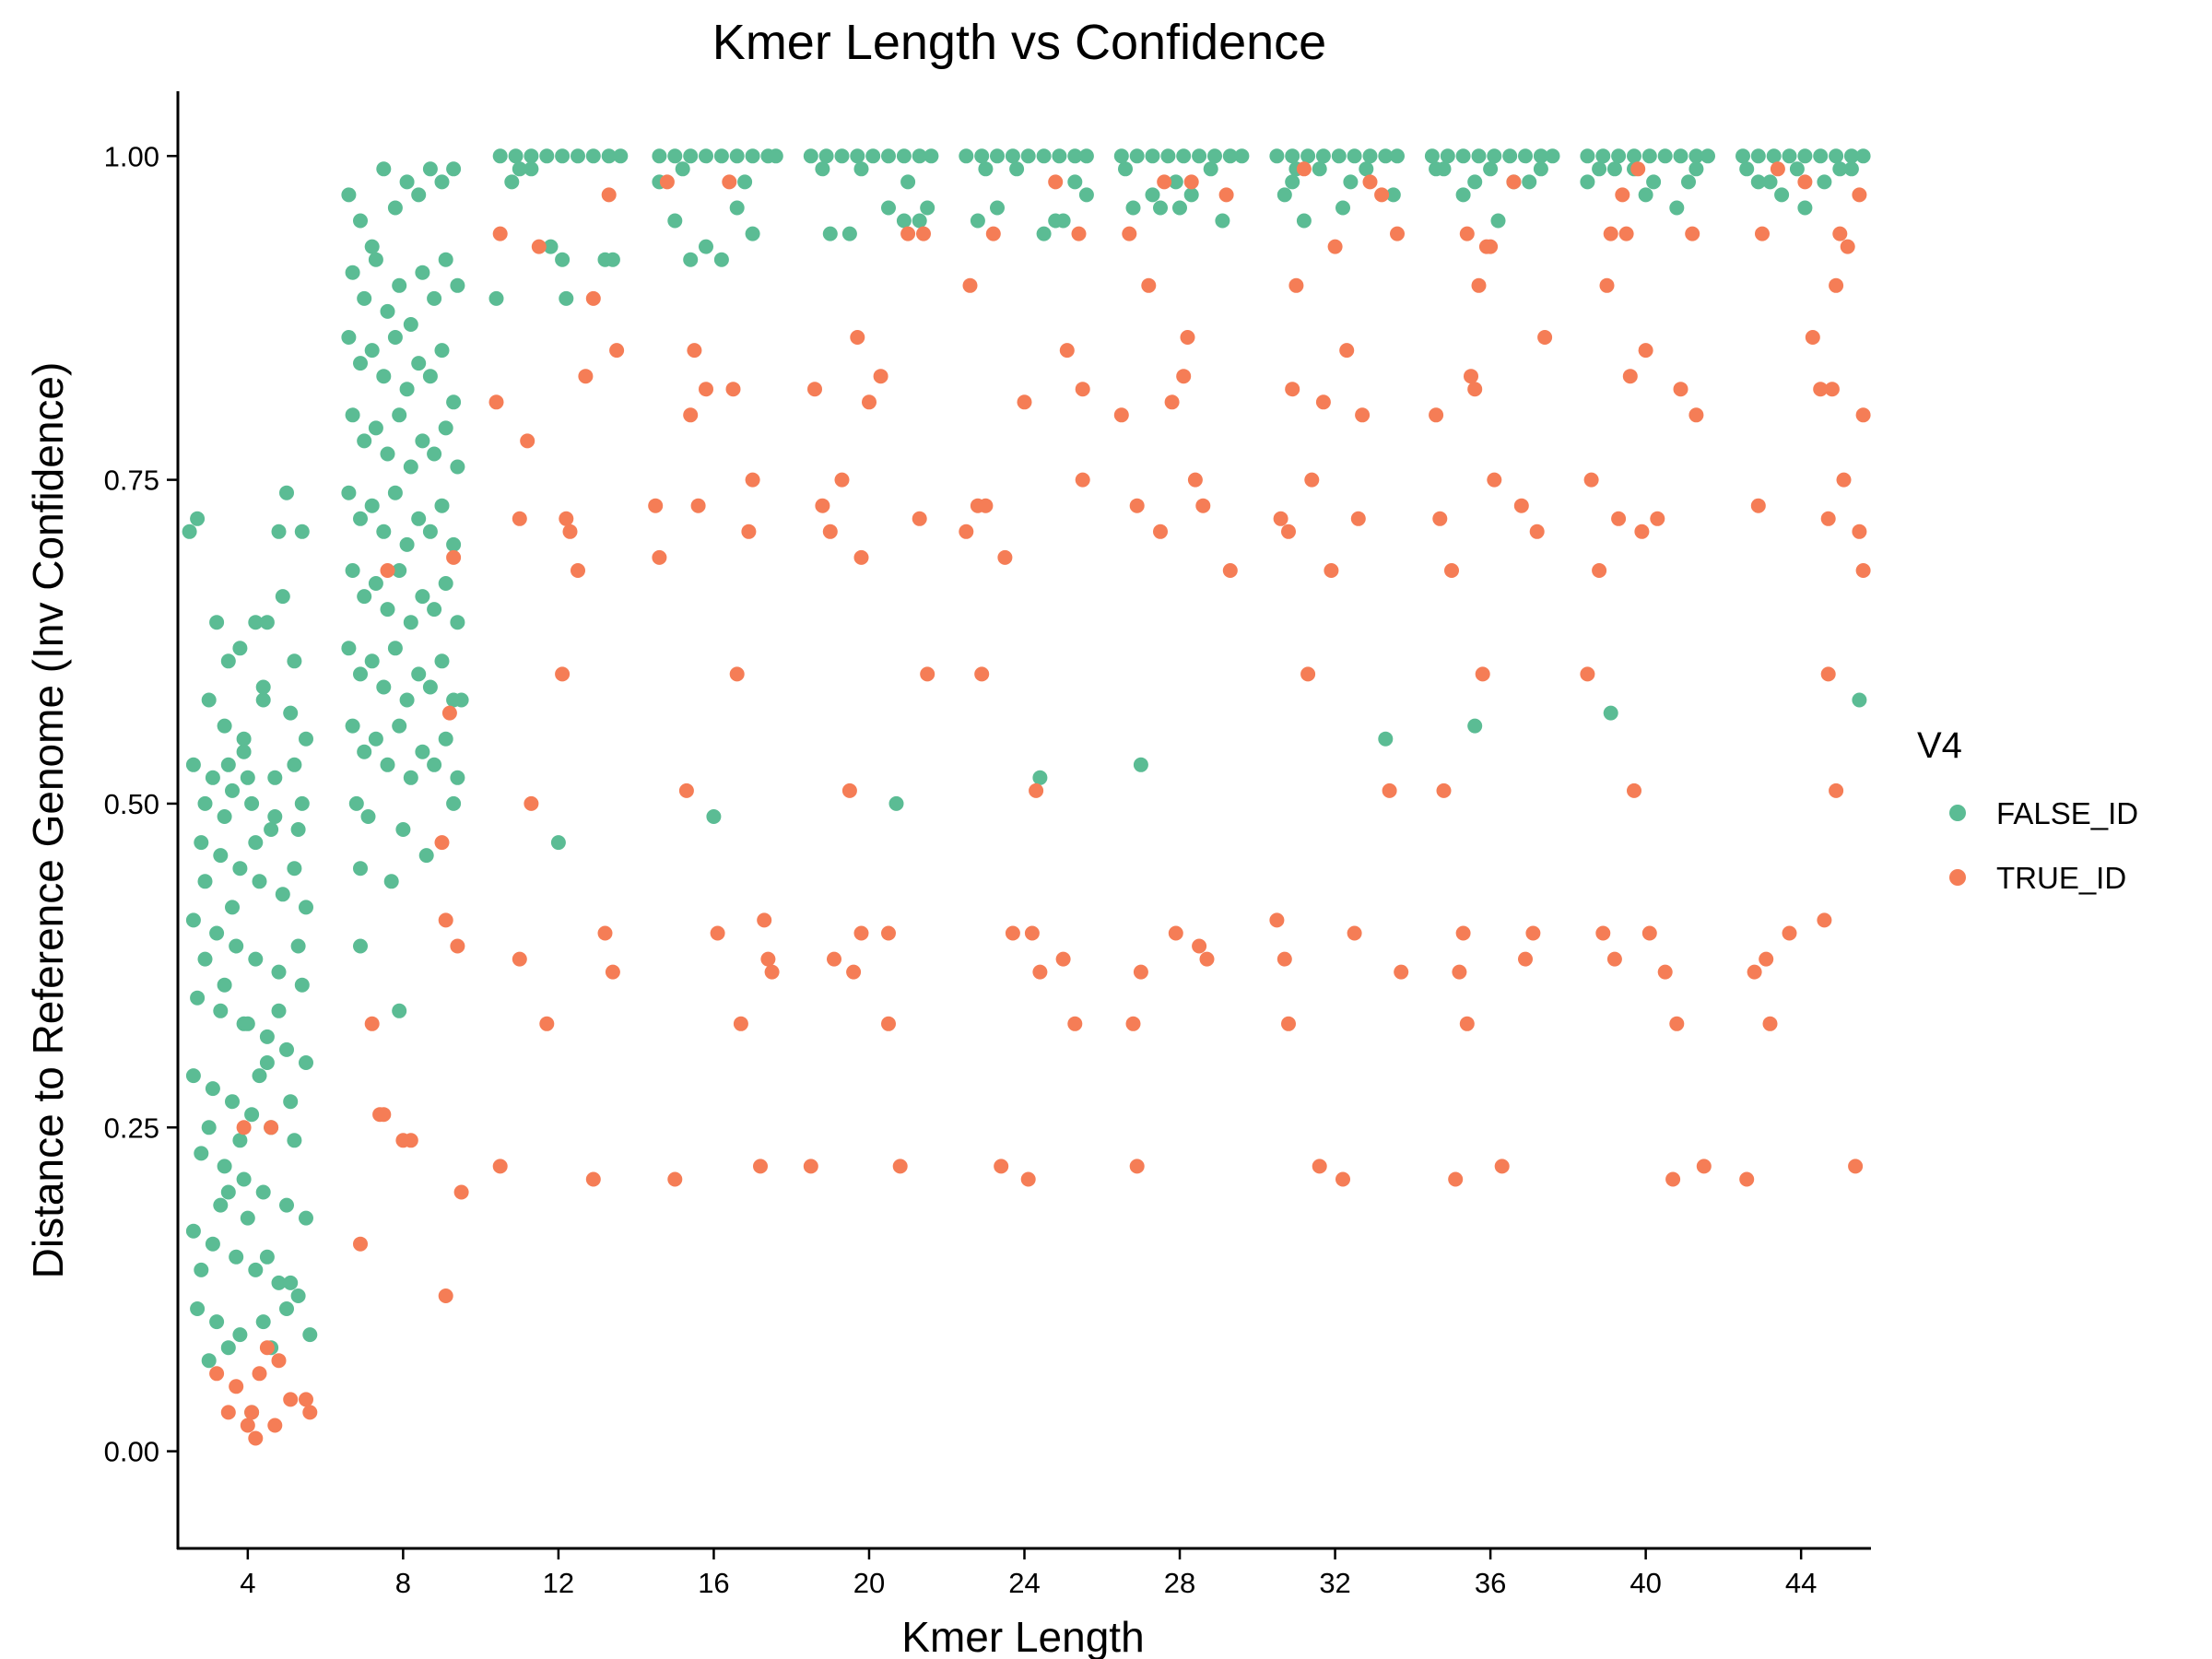 Image resolution: width=2212 pixels, height=1659 pixels. Describe the element at coordinates (2037, 878) in the screenshot. I see `legend-item-true-id: TRUE_ID` at that location.